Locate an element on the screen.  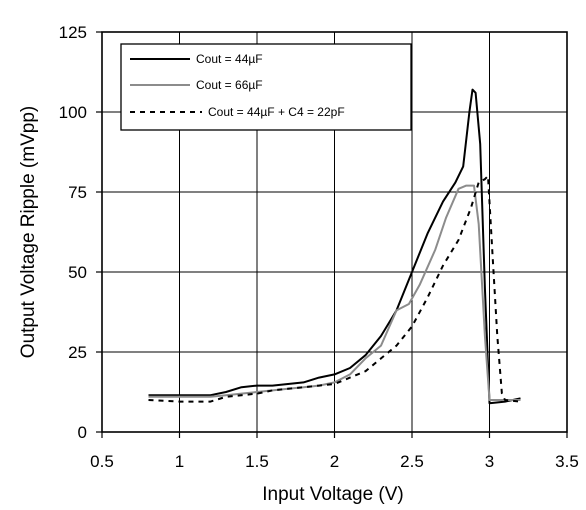
x-tick-label: 2 is located at coordinates (334, 461).